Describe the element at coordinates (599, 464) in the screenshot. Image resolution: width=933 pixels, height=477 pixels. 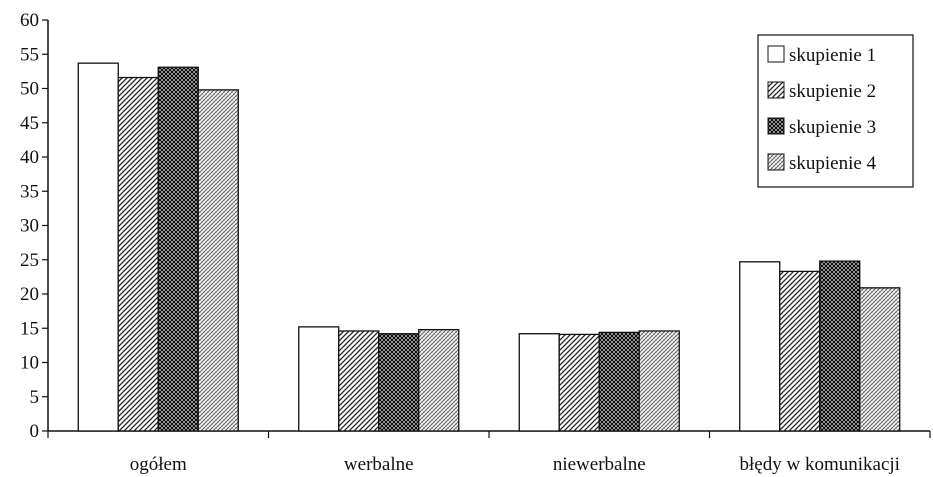
I see `x-tick-label: niewerbalne` at that location.